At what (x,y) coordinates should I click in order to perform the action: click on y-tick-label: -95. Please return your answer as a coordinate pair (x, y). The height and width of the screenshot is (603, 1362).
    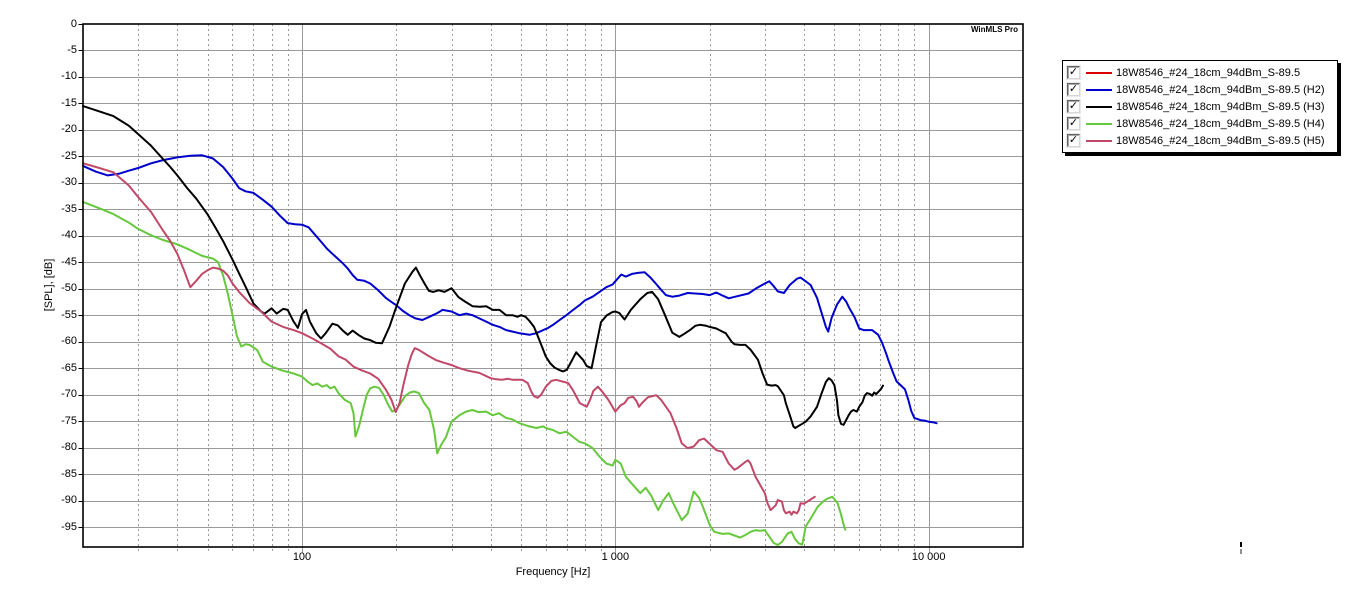
    Looking at the image, I should click on (69, 526).